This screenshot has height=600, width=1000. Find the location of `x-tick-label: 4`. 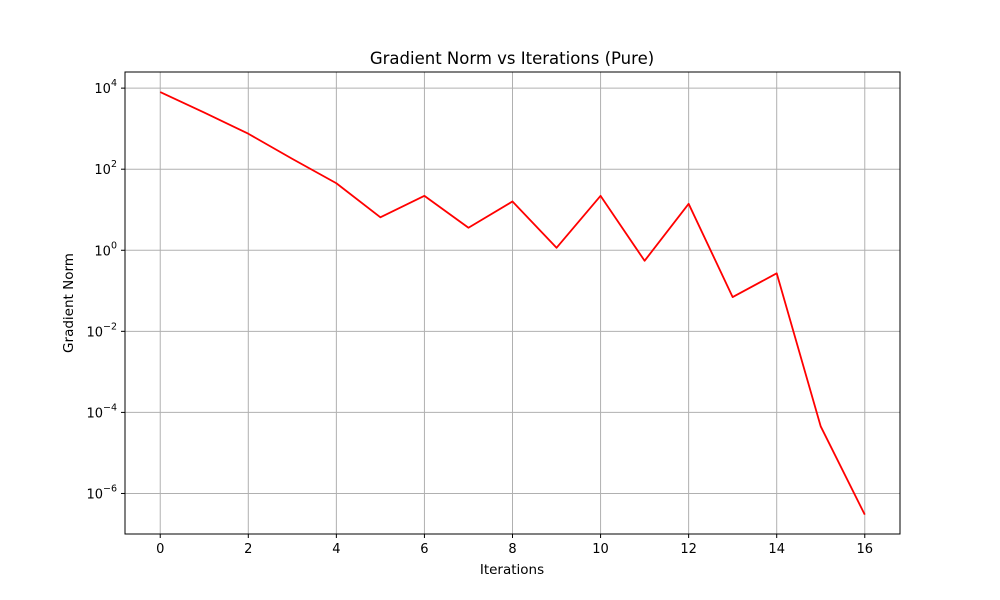

x-tick-label: 4 is located at coordinates (336, 549).